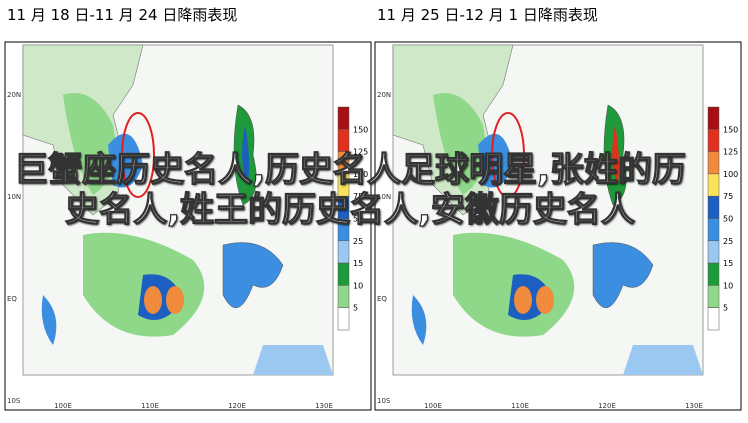  What do you see at coordinates (122, 15) in the screenshot?
I see `panel-title: 11 月 18 日-11 月 24 日降雨表现` at bounding box center [122, 15].